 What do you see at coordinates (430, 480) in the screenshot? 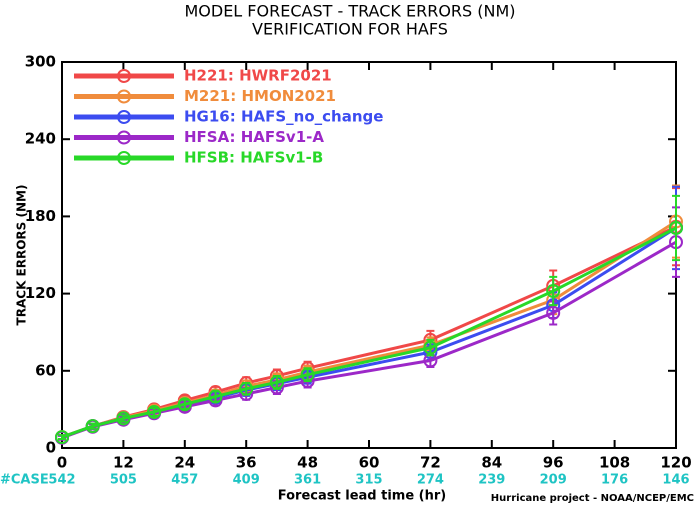
I see `case-count: 274` at bounding box center [430, 480].